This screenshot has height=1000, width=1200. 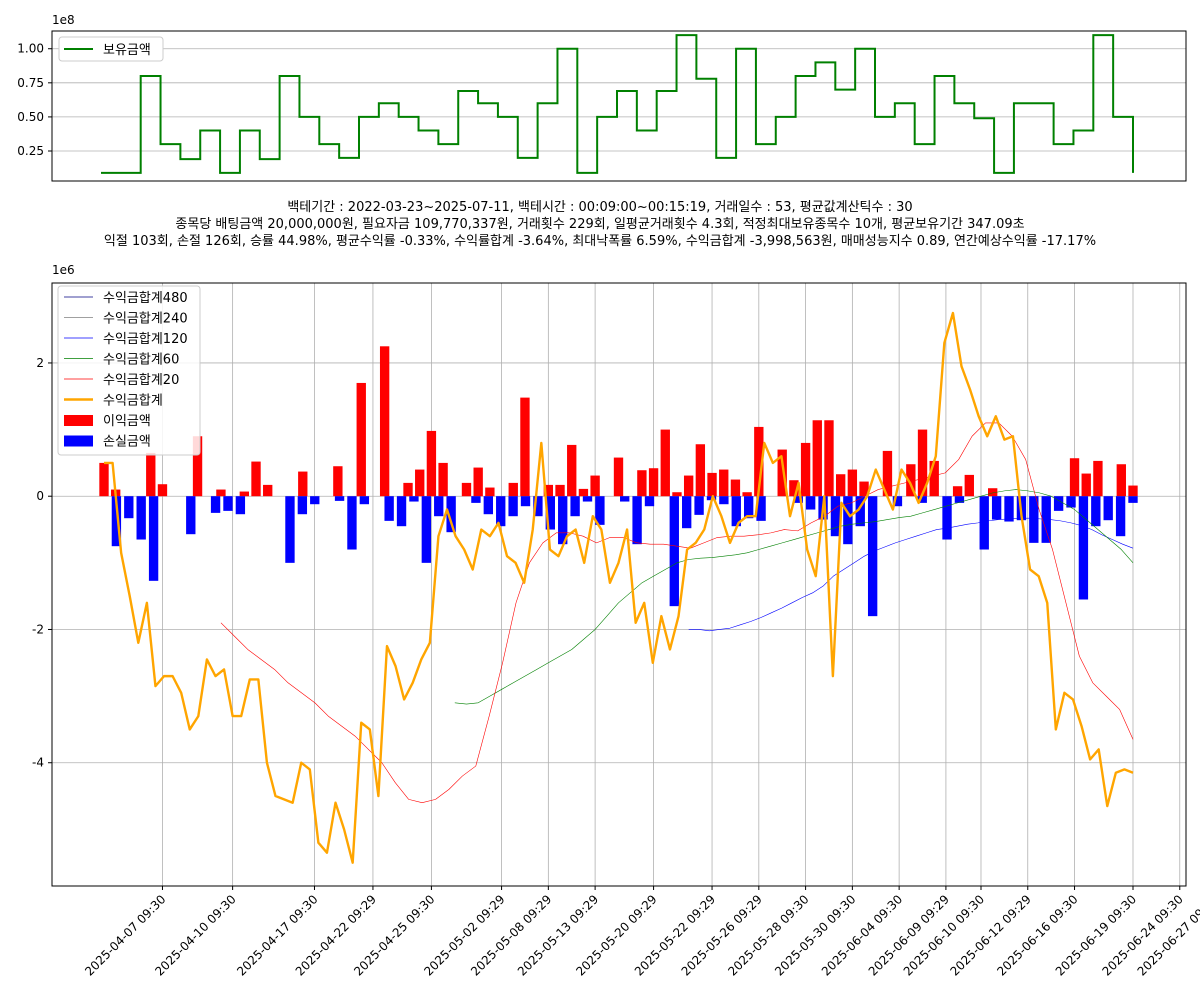 What do you see at coordinates (511, 935) in the screenshot?
I see `bottom-xtick-label: 2025-05-08 09:29` at bounding box center [511, 935].